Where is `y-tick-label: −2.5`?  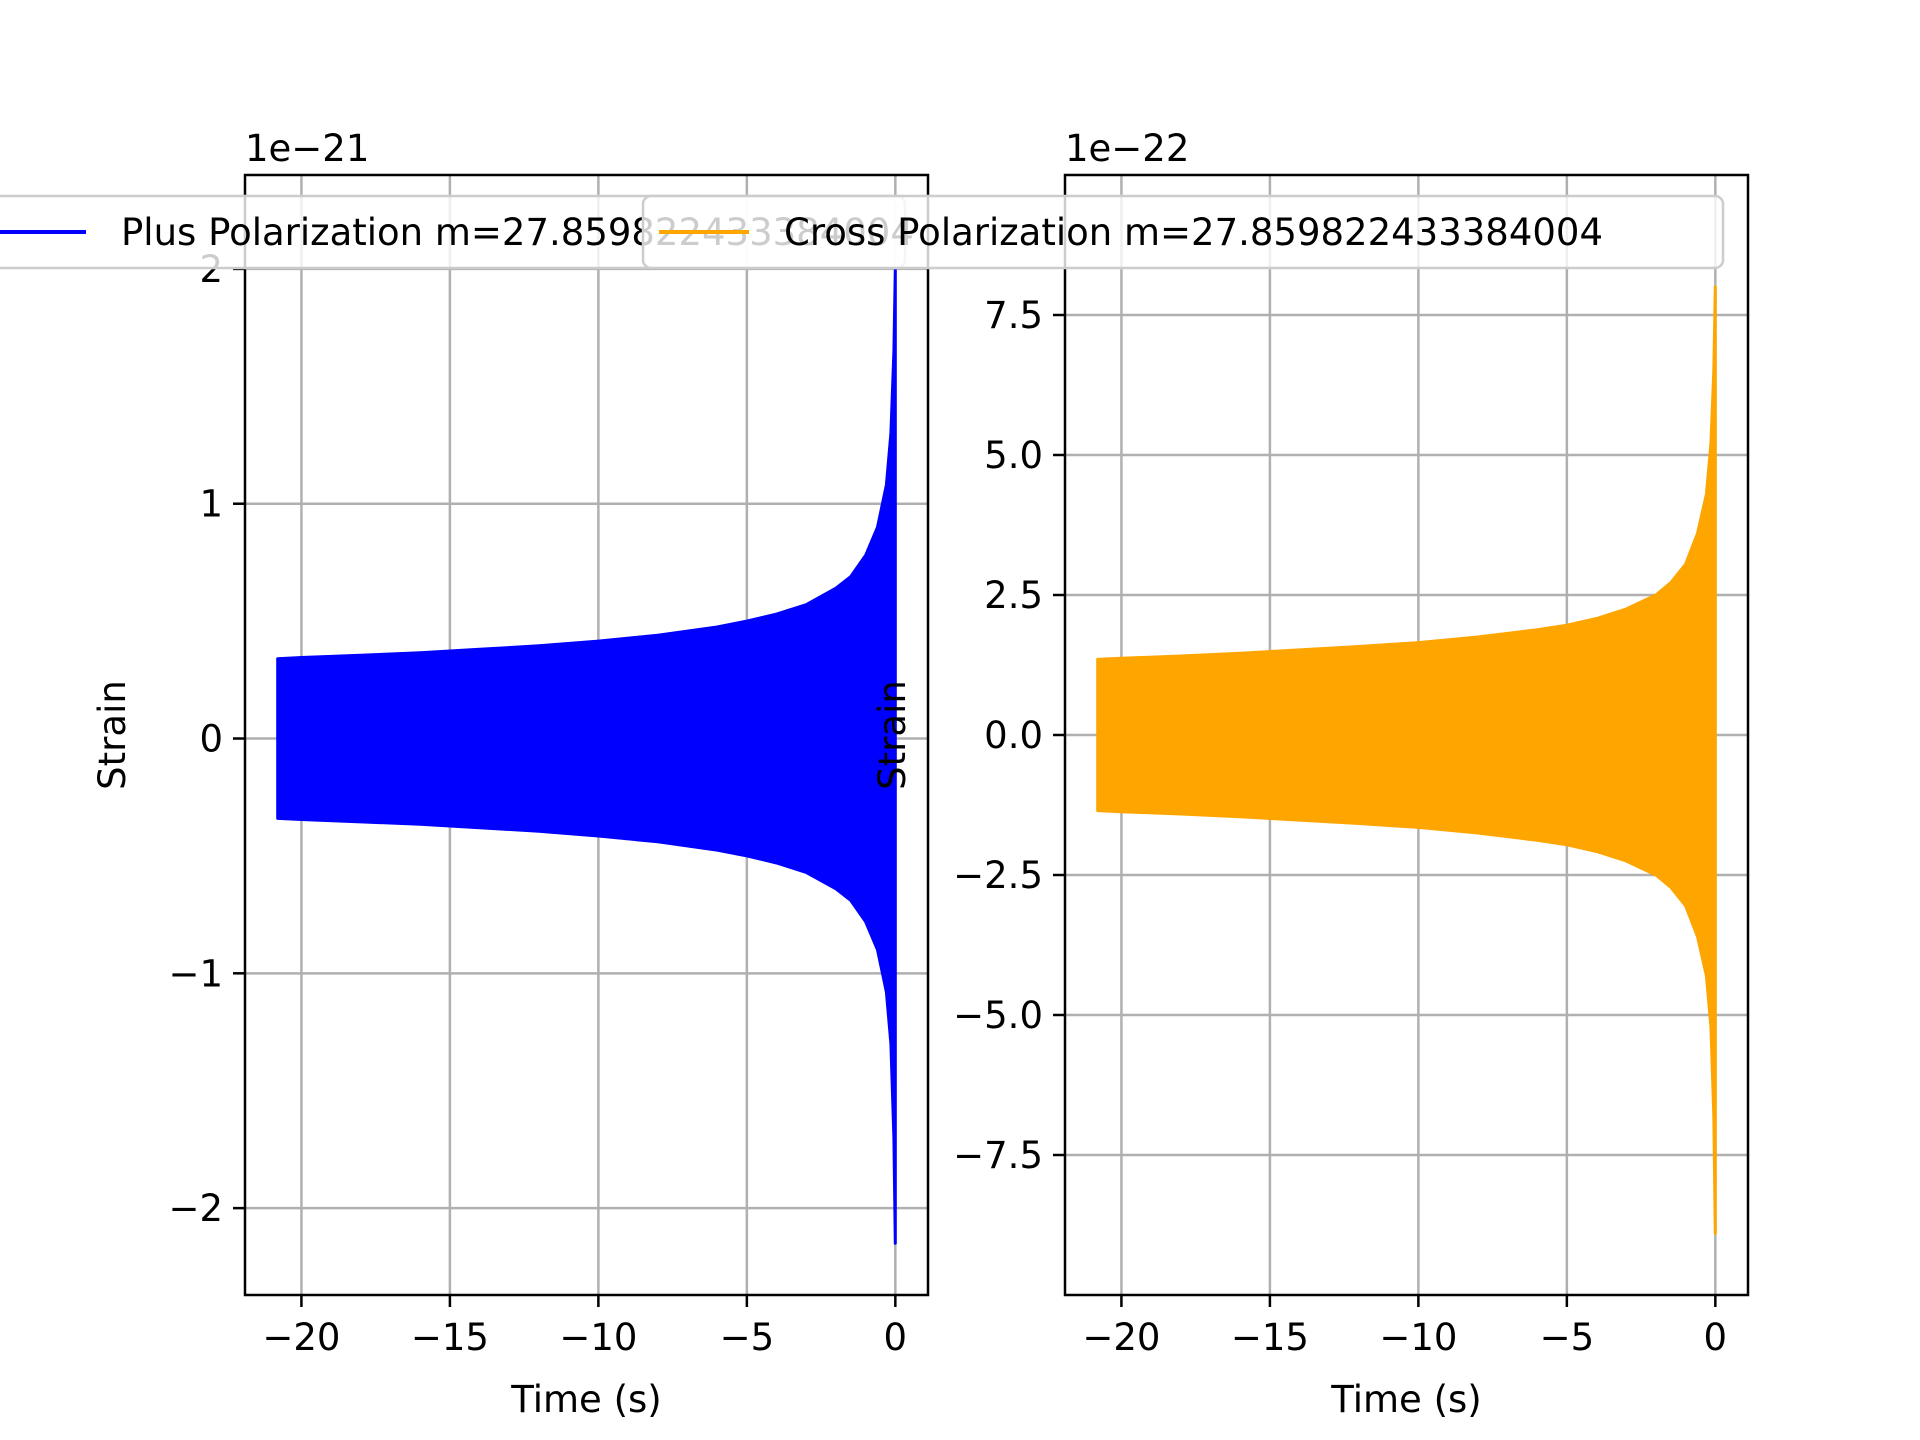 y-tick-label: −2.5 is located at coordinates (998, 875).